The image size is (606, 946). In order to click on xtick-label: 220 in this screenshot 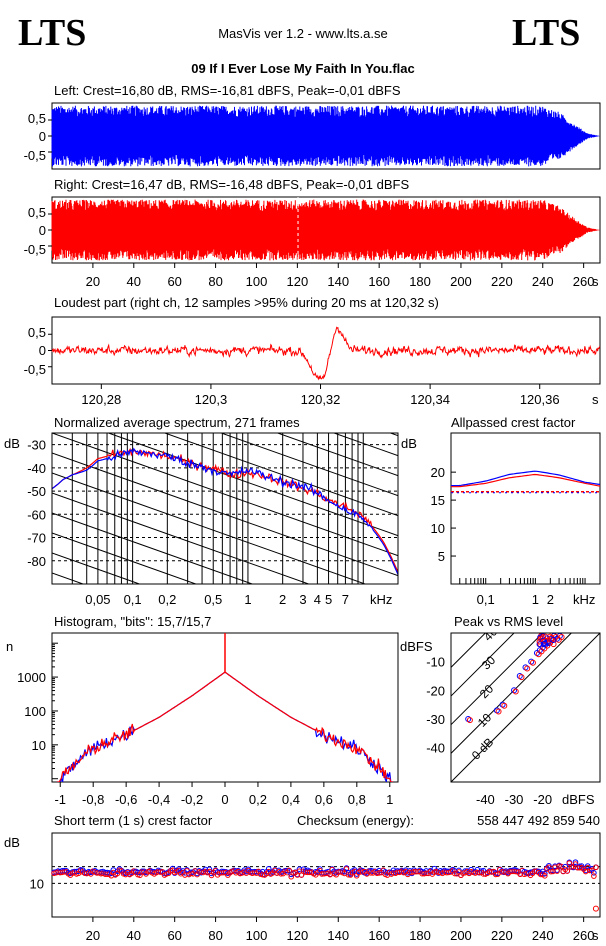, I will do `click(502, 281)`.